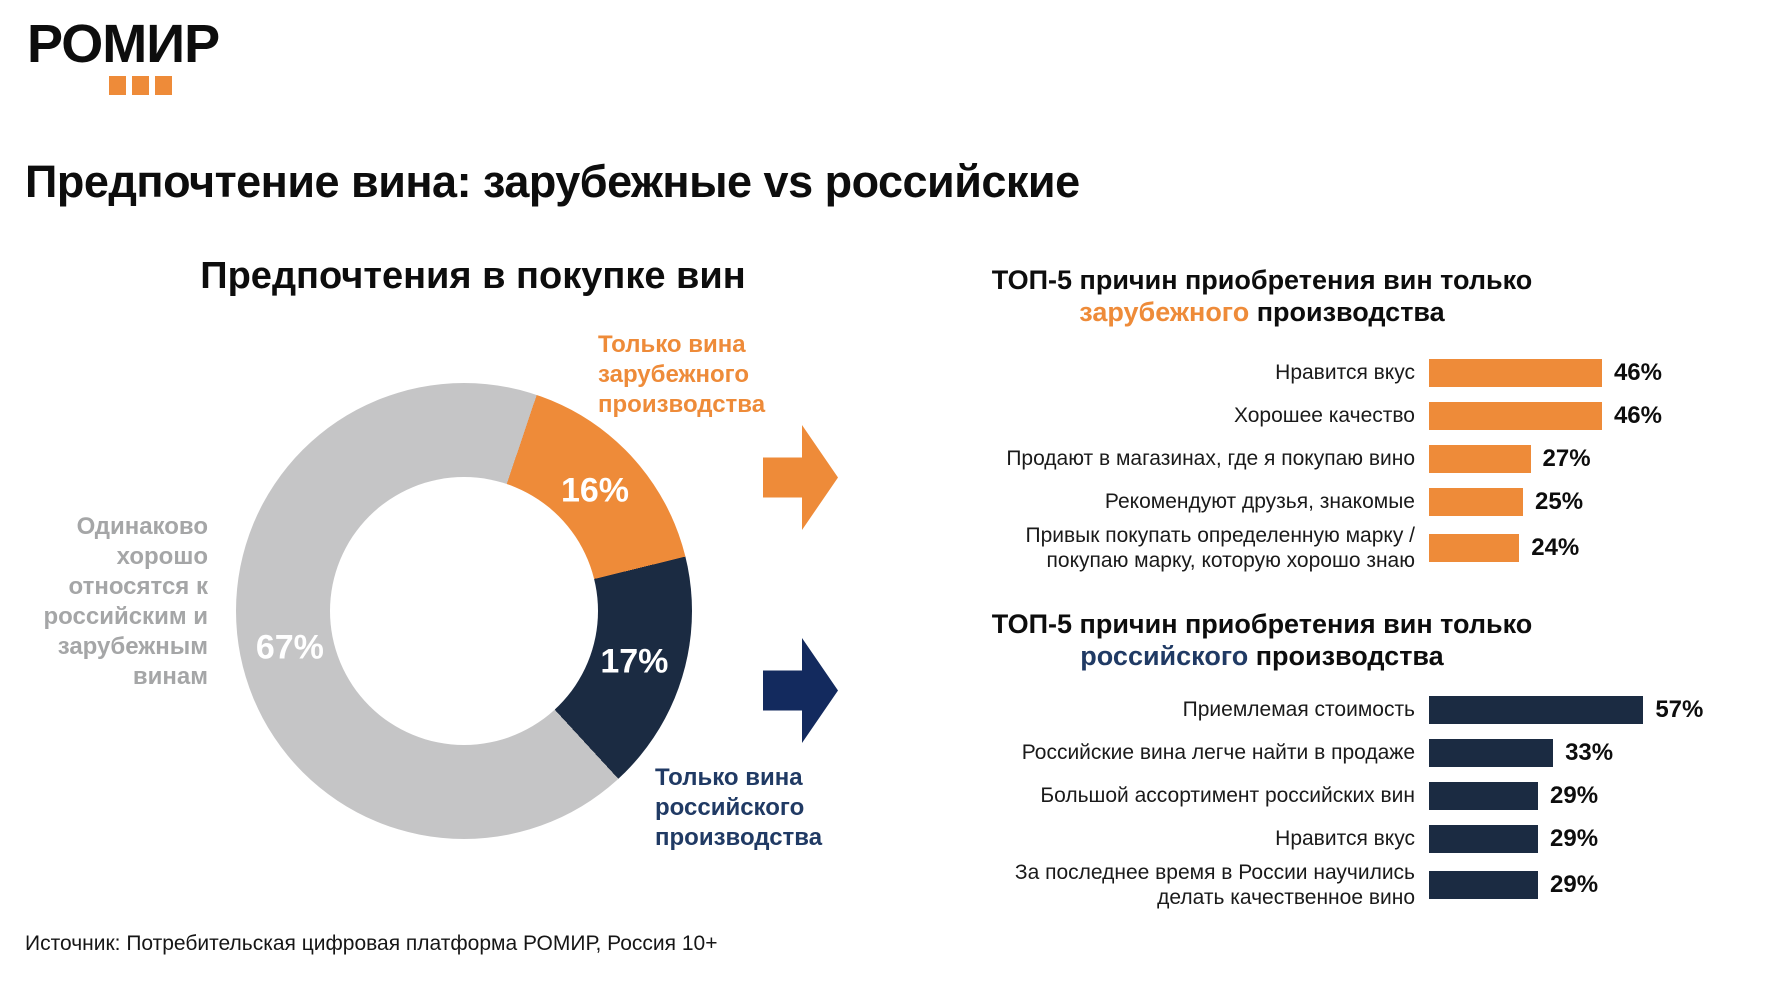  I want to click on annotation-russian-wines: Только вина российского производства, so click(739, 807).